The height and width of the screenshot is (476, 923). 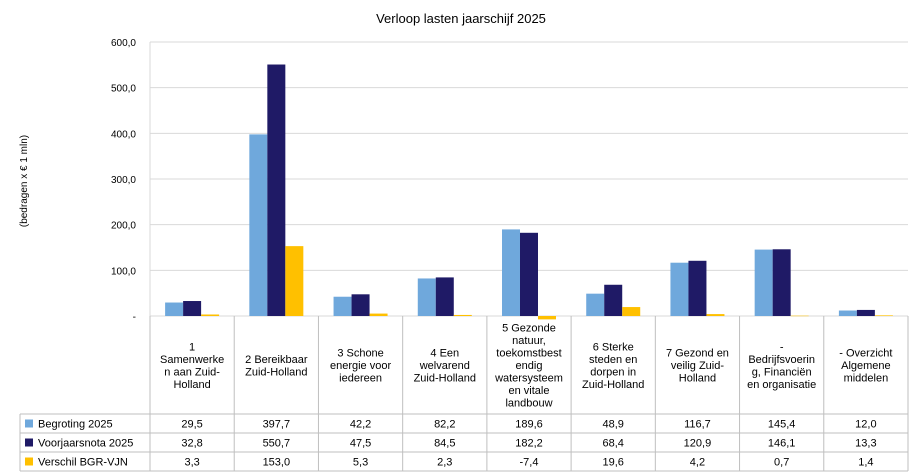 What do you see at coordinates (613, 372) in the screenshot?
I see `category-label-line: dorpen in` at bounding box center [613, 372].